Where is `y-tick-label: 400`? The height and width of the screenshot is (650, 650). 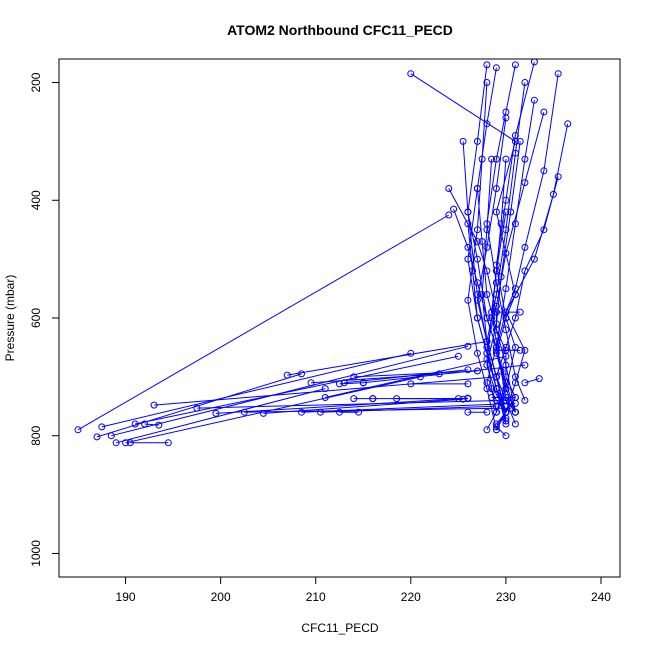 y-tick-label: 400 is located at coordinates (36, 200).